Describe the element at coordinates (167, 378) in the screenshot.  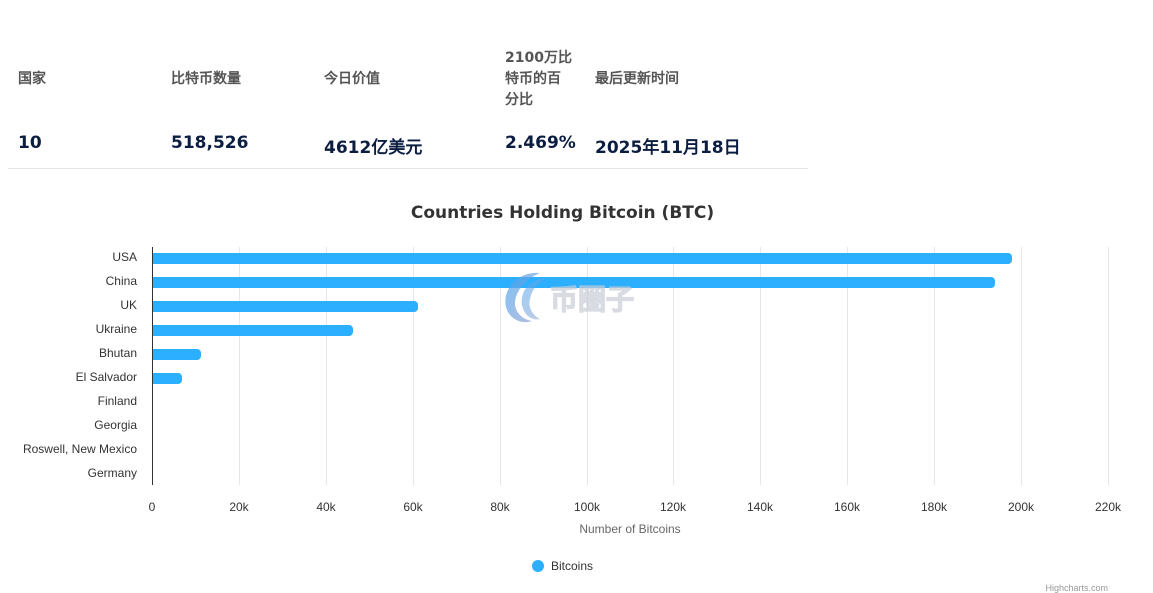
I see `bar-el-salvador` at that location.